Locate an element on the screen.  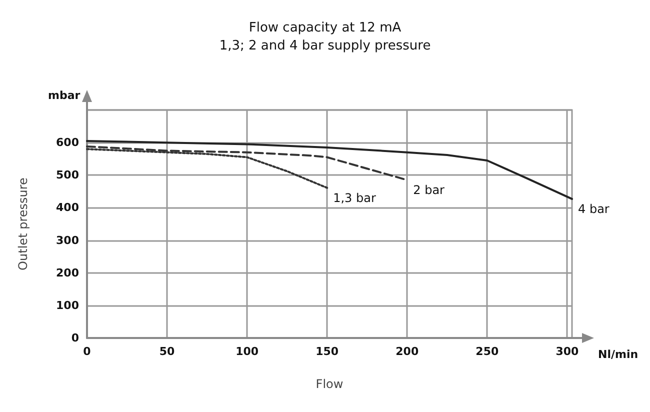
chart-title: Flow capacity at 12 mA 1,3; 2 and 4 bar supply pressure is located at coordinates (325, 37).